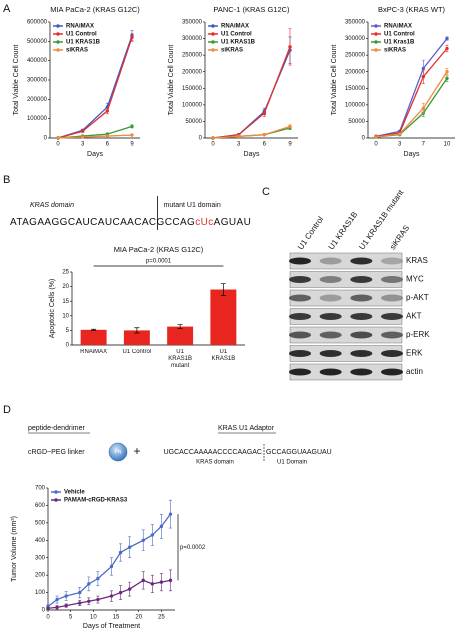  I want to click on panel-letter: A, so click(7, 9).